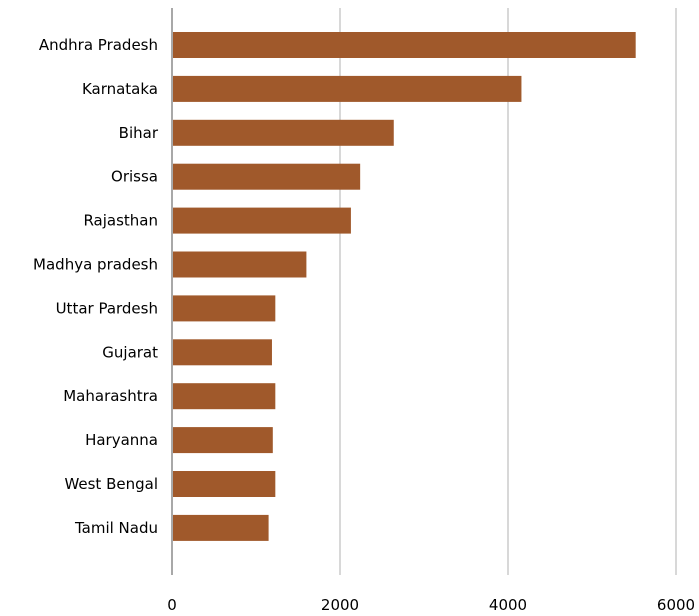 This screenshot has height=616, width=699. Describe the element at coordinates (98, 45) in the screenshot. I see `category-label: Andhra Pradesh` at that location.